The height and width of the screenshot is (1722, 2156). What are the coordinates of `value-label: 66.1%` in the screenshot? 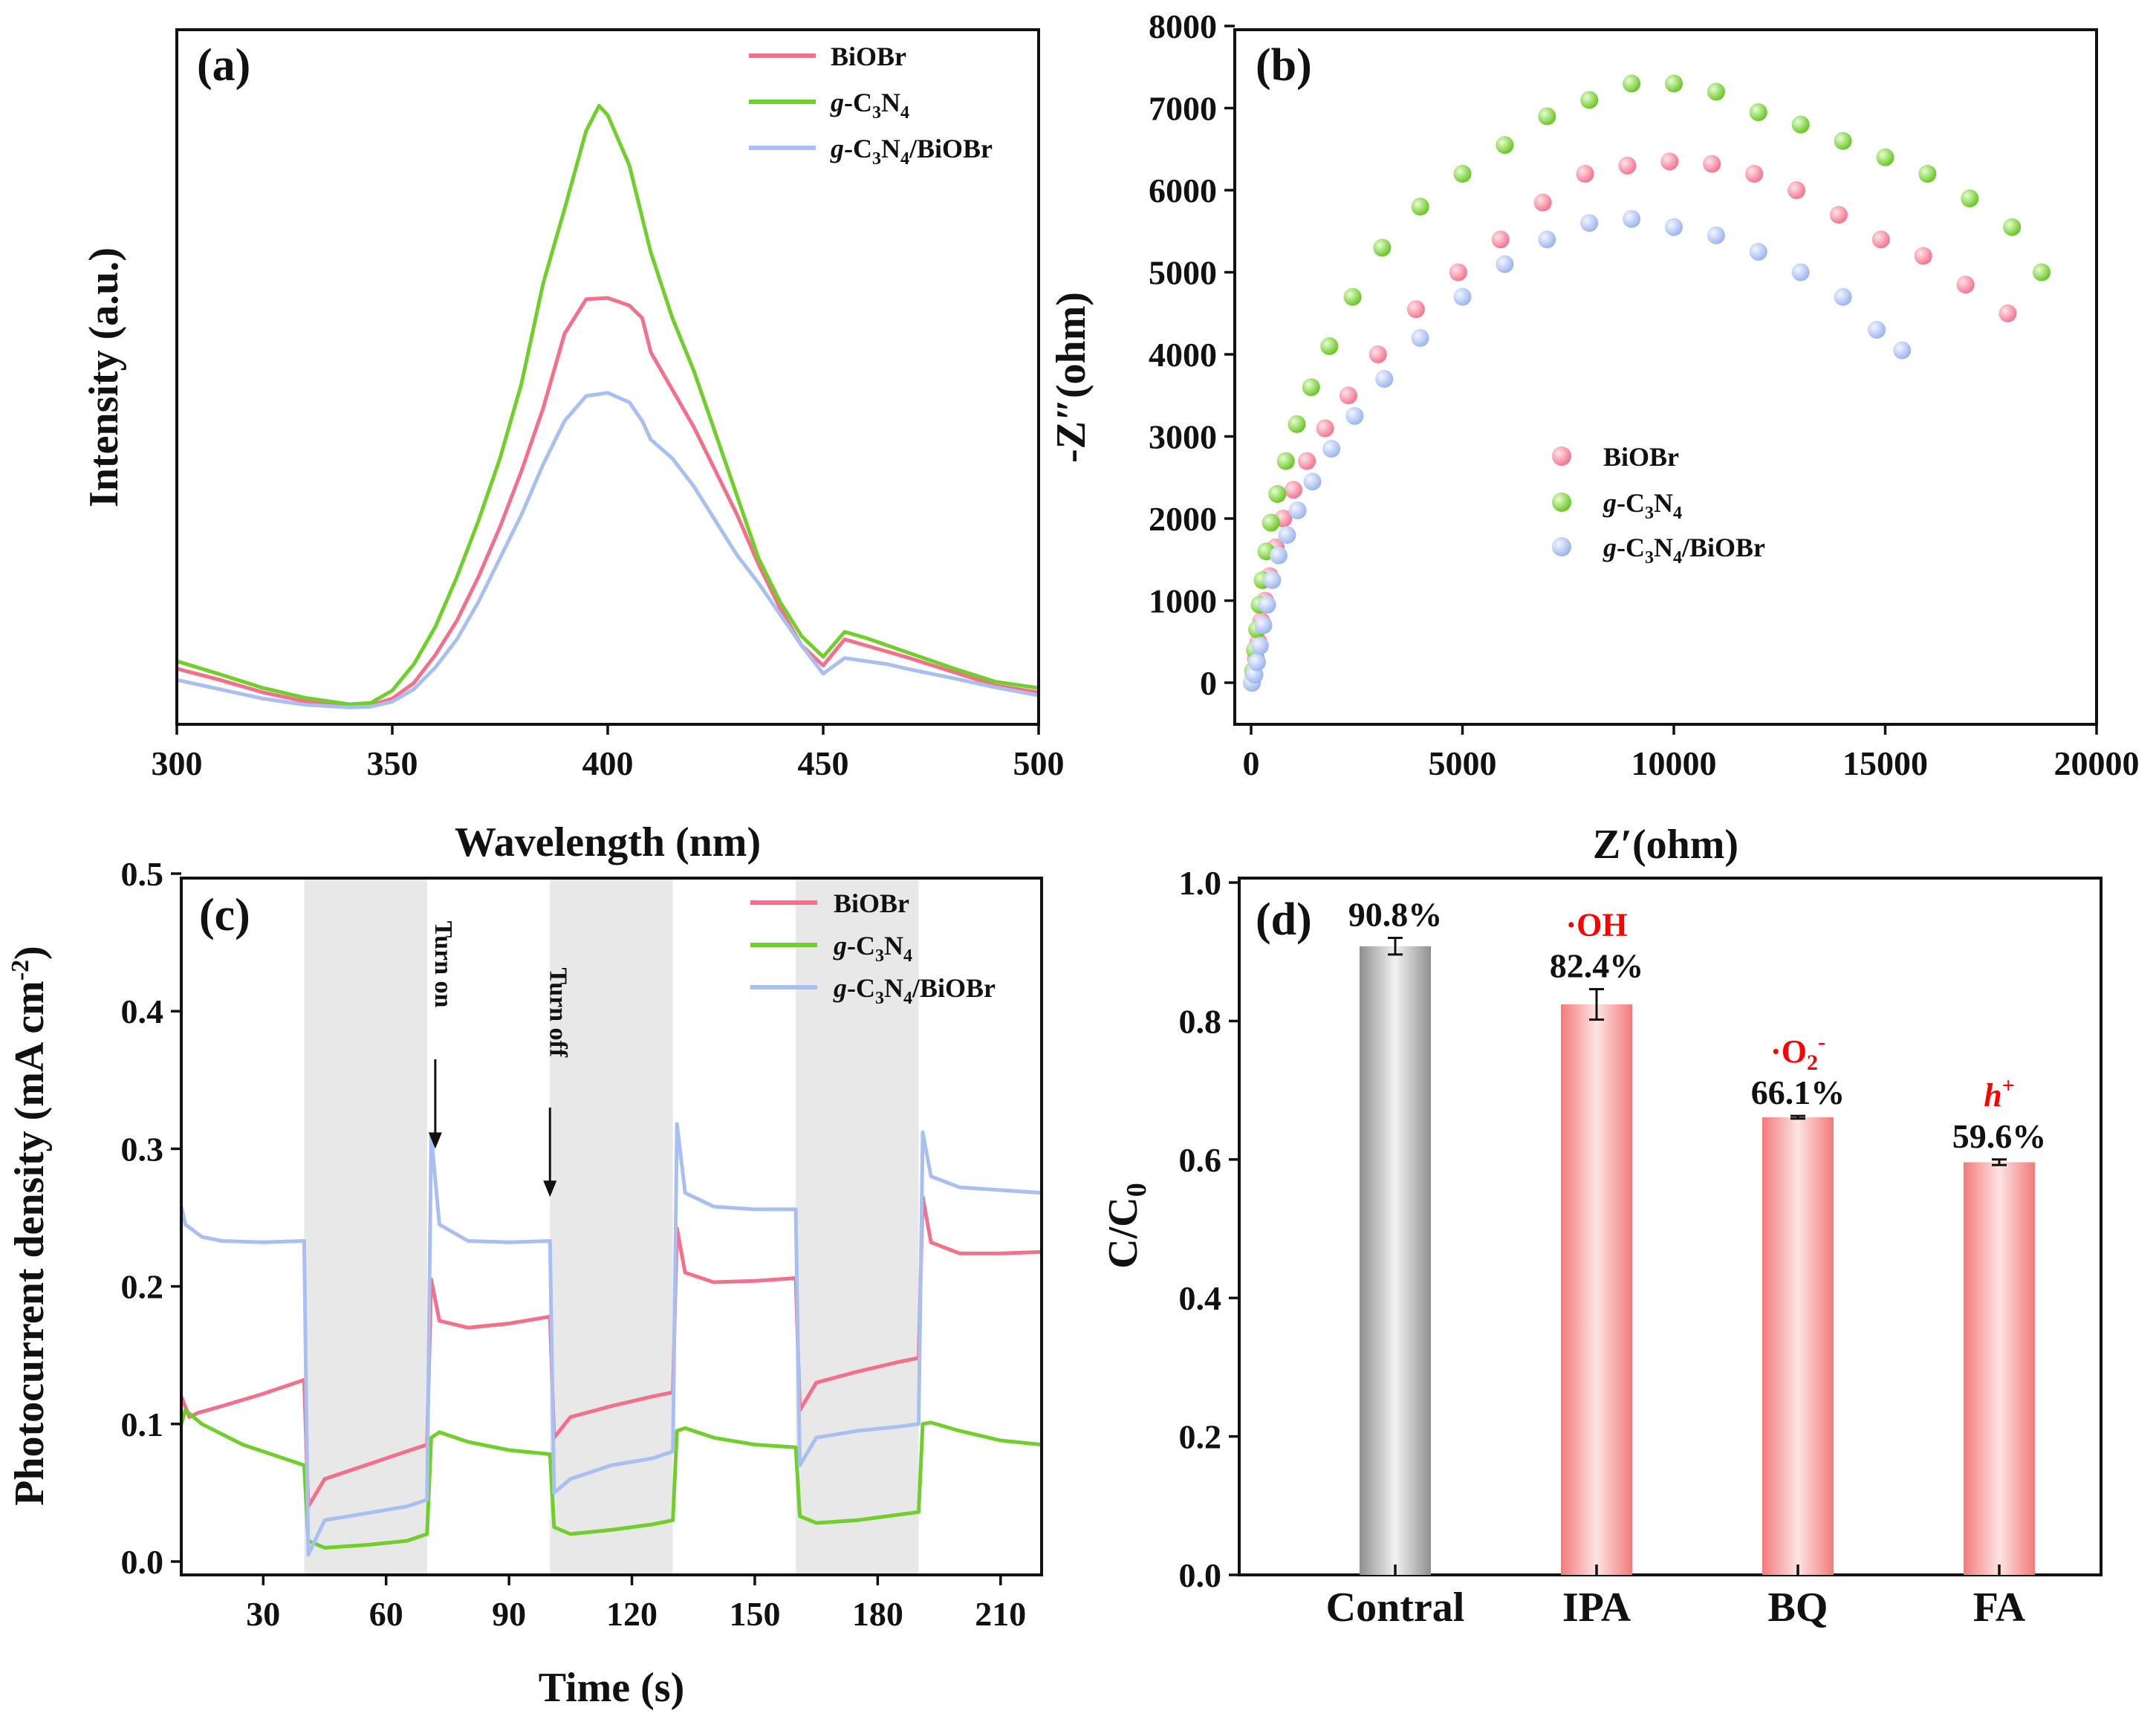 It's located at (1798, 1092).